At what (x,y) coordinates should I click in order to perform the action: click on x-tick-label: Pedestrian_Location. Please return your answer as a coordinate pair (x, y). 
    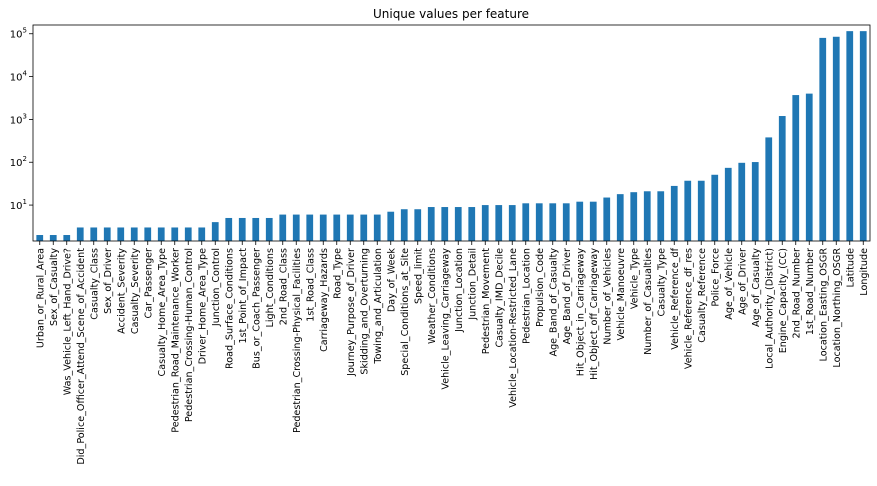
    Looking at the image, I should click on (526, 296).